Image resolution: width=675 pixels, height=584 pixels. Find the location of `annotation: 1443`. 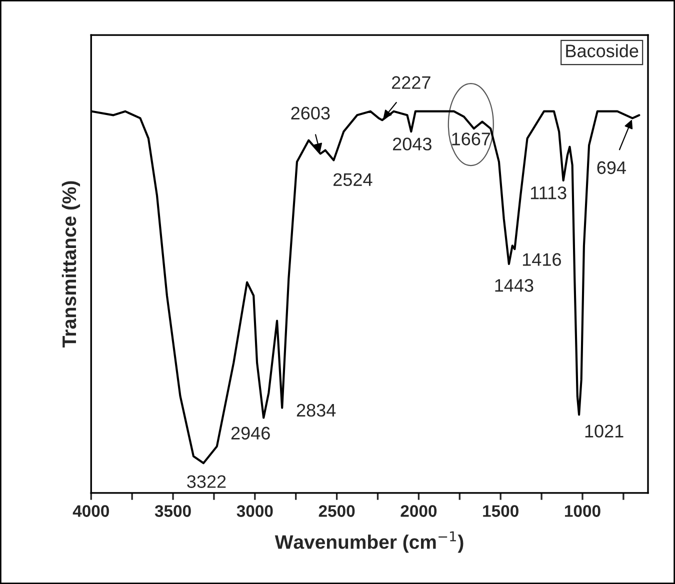

annotation: 1443 is located at coordinates (514, 285).